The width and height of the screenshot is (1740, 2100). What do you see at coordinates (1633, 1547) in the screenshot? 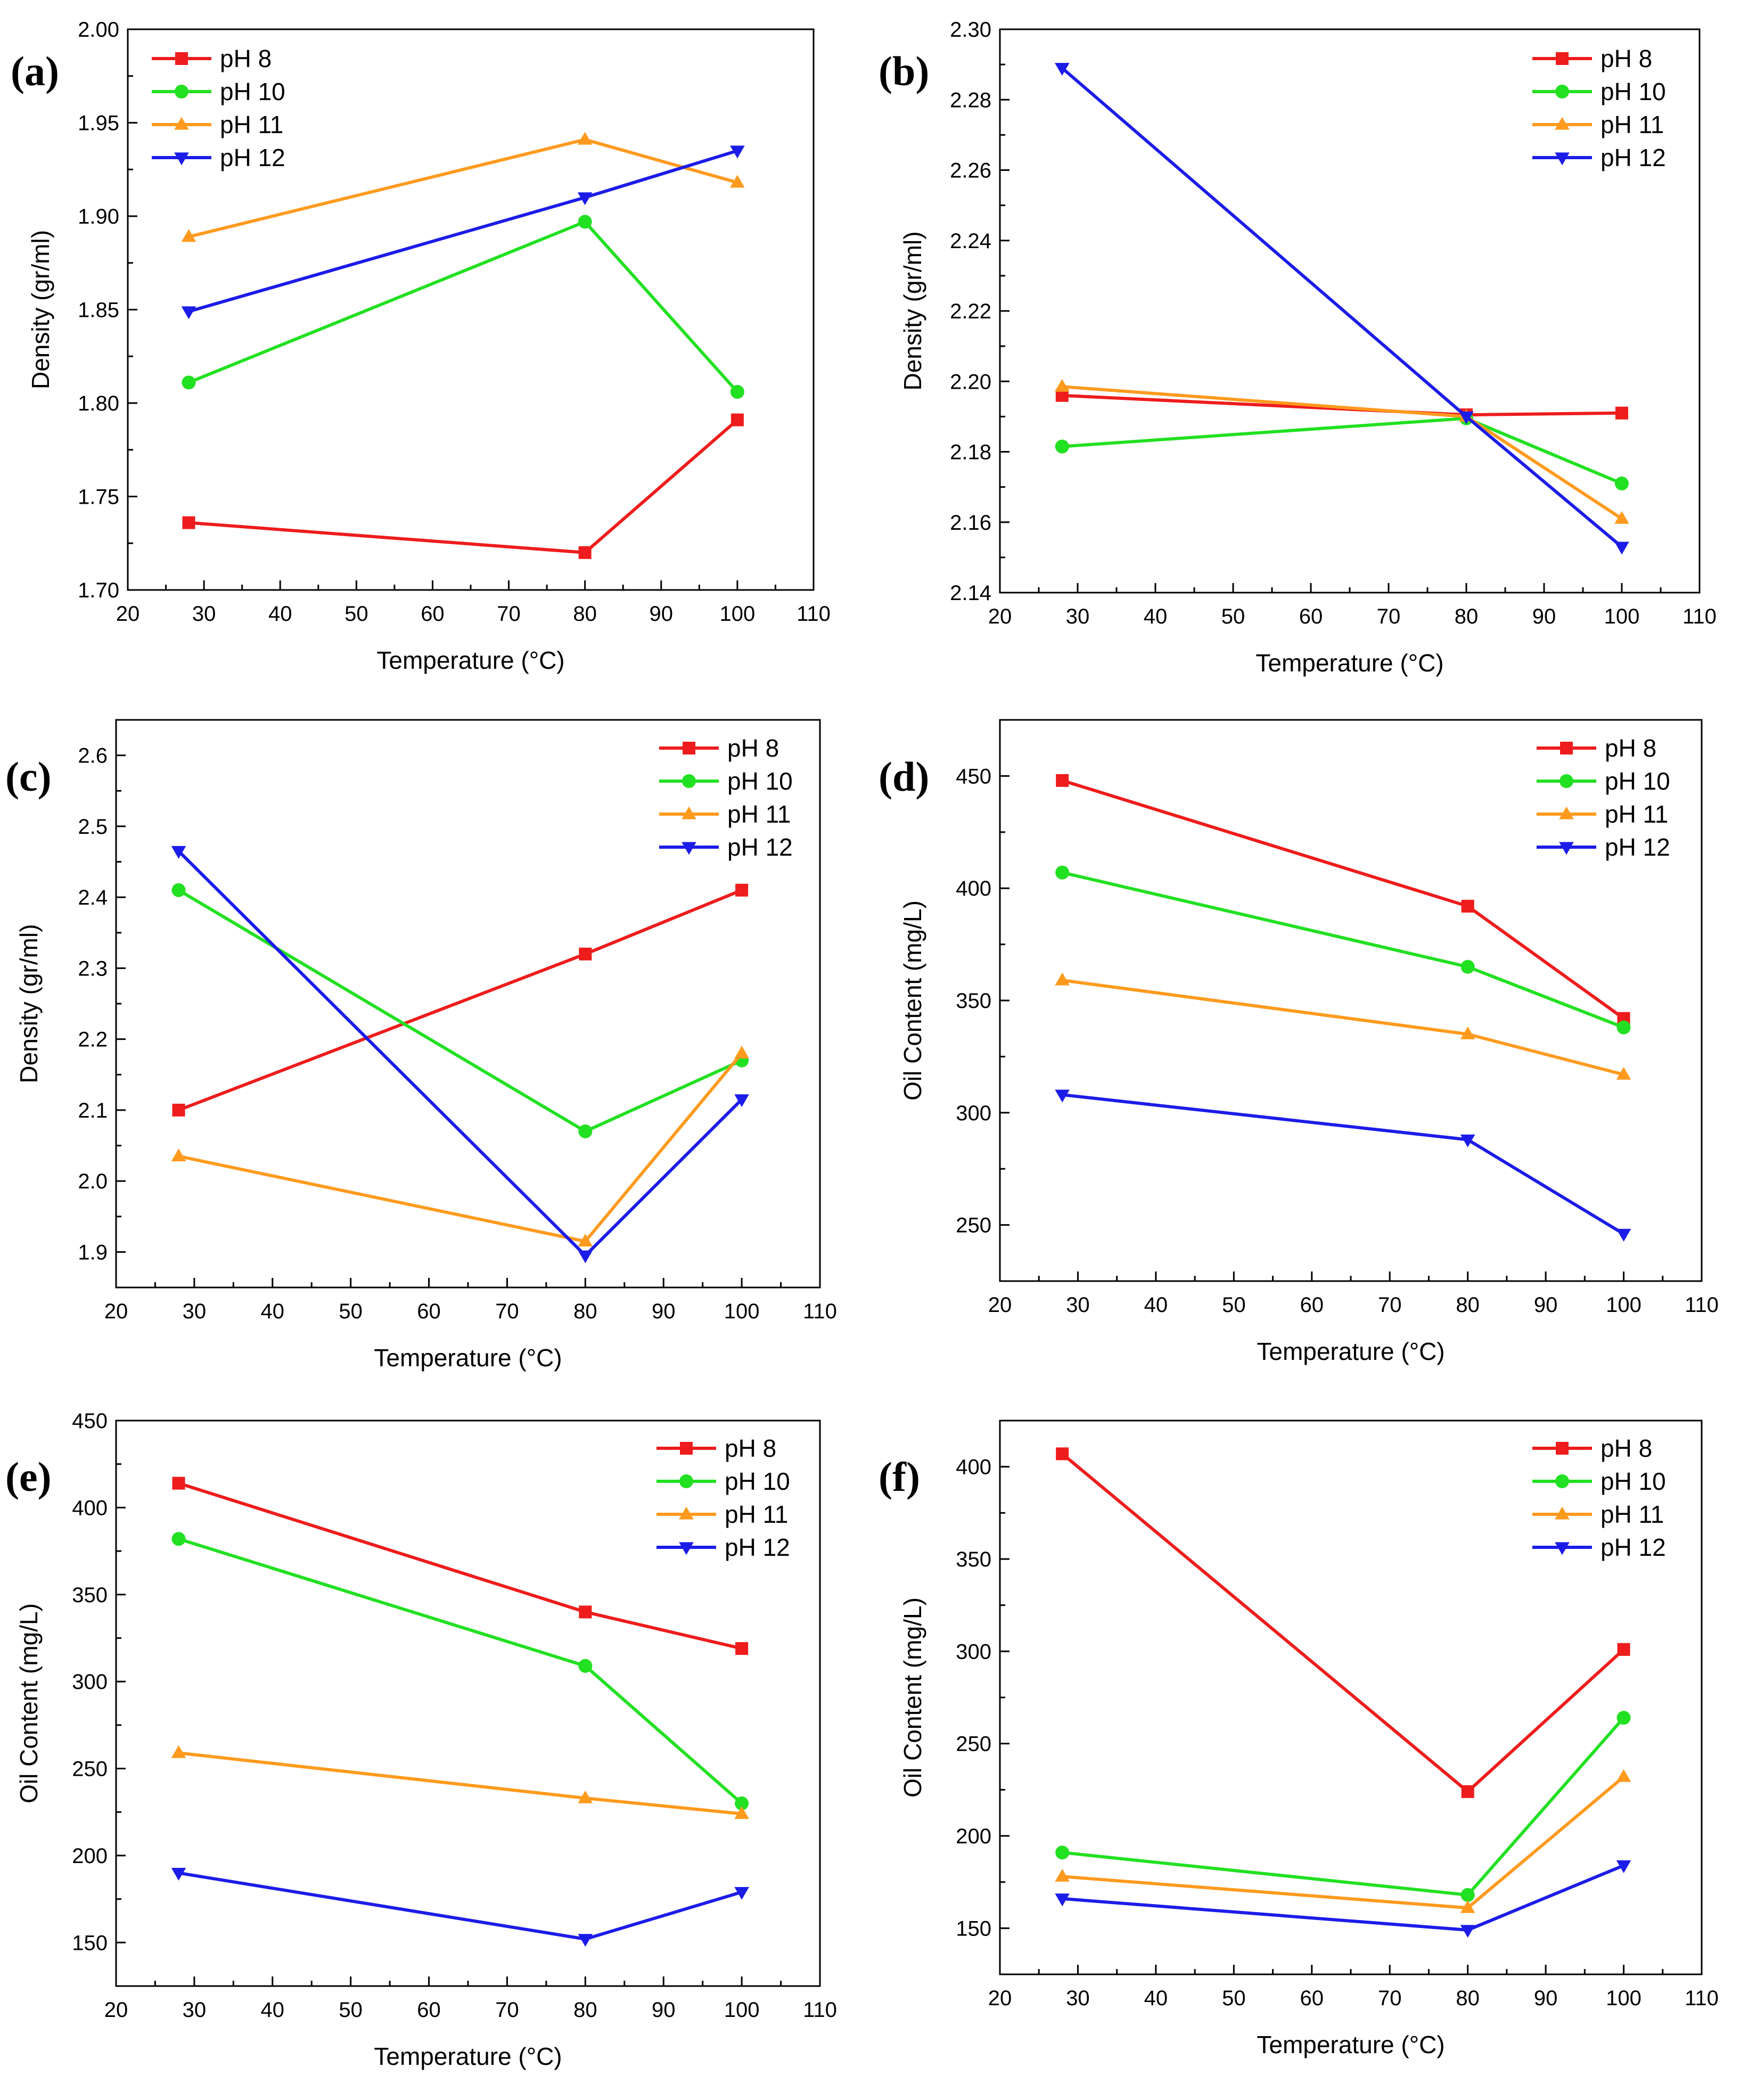
I see `legend-label: pH 12` at bounding box center [1633, 1547].